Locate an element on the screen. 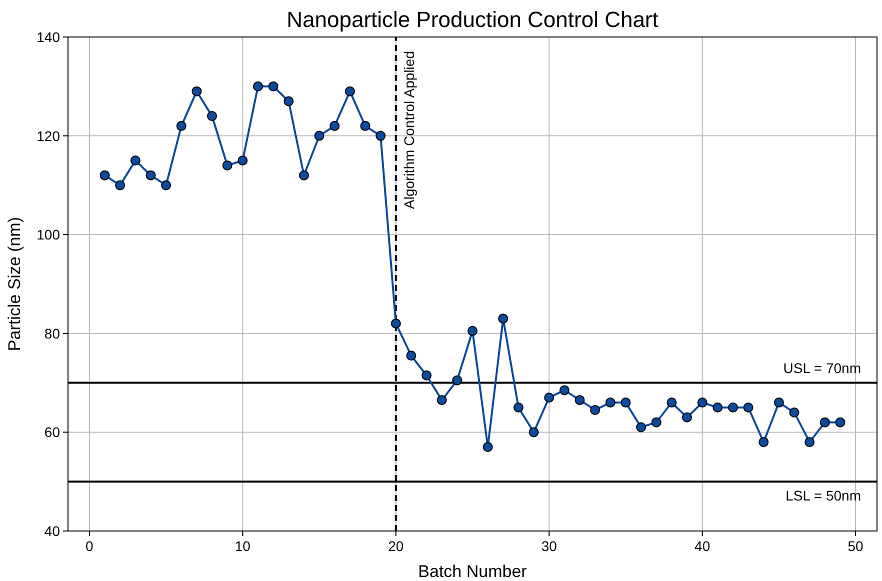  y-tick-label: 100 is located at coordinates (48, 234).